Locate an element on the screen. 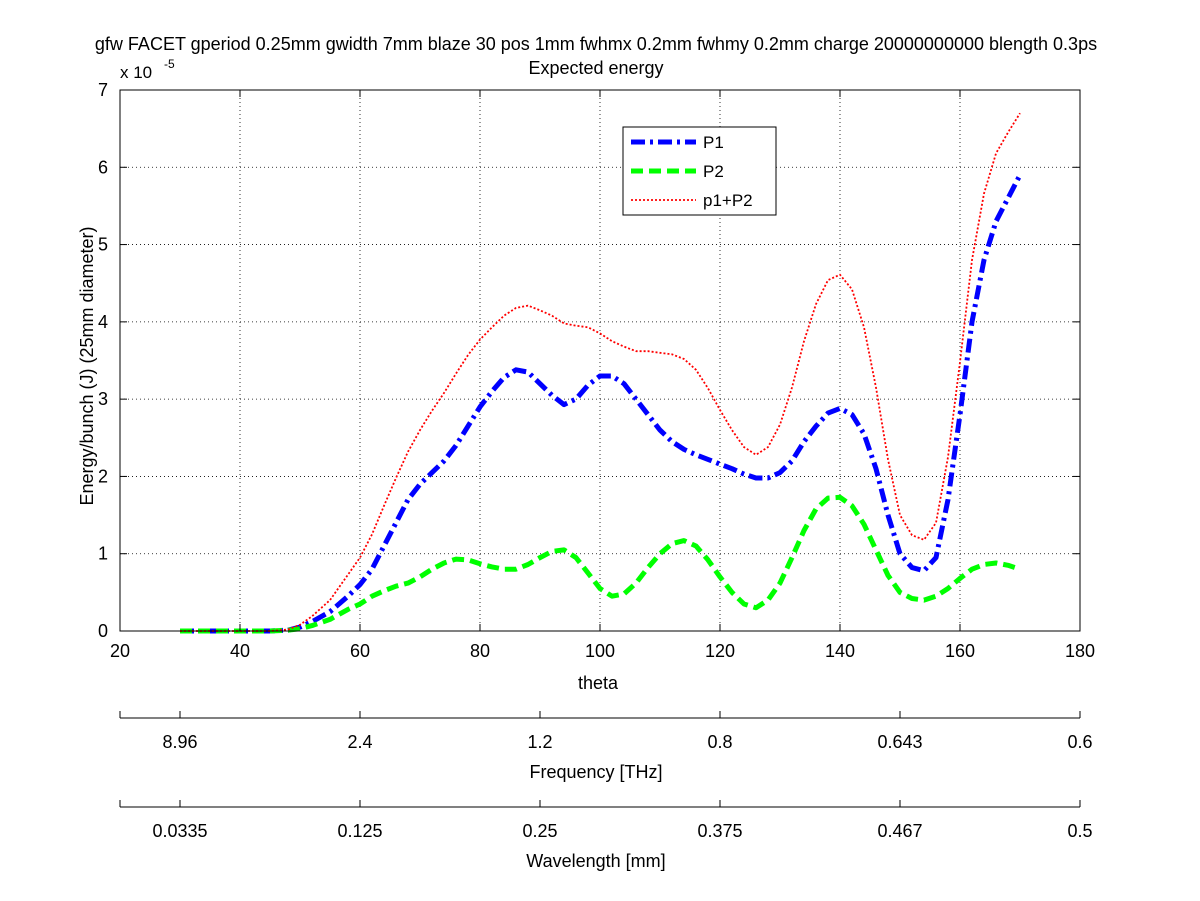 This screenshot has height=901, width=1200. x-tick-label: 180 is located at coordinates (1080, 651).